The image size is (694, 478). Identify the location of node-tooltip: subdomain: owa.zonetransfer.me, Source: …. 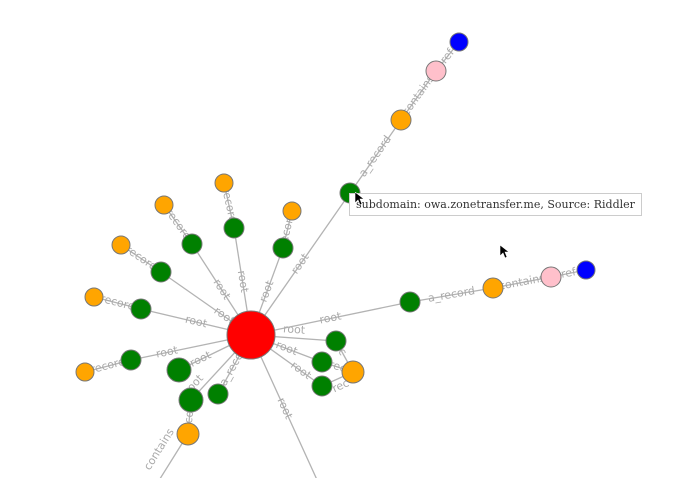
(495, 204).